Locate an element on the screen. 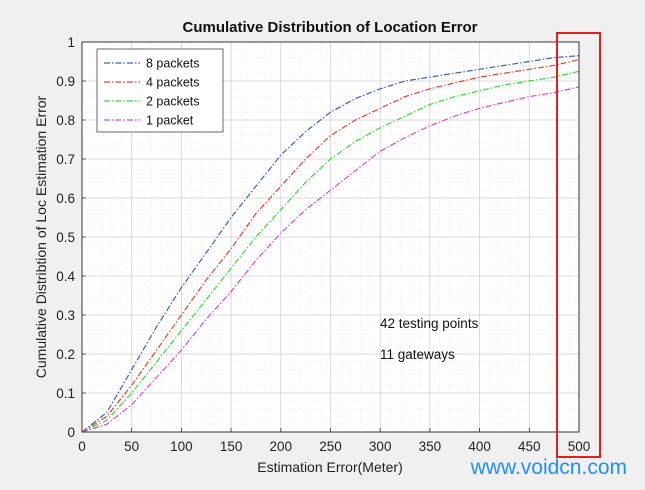 The width and height of the screenshot is (645, 490). y-tick-label: 0.3 is located at coordinates (65, 315).